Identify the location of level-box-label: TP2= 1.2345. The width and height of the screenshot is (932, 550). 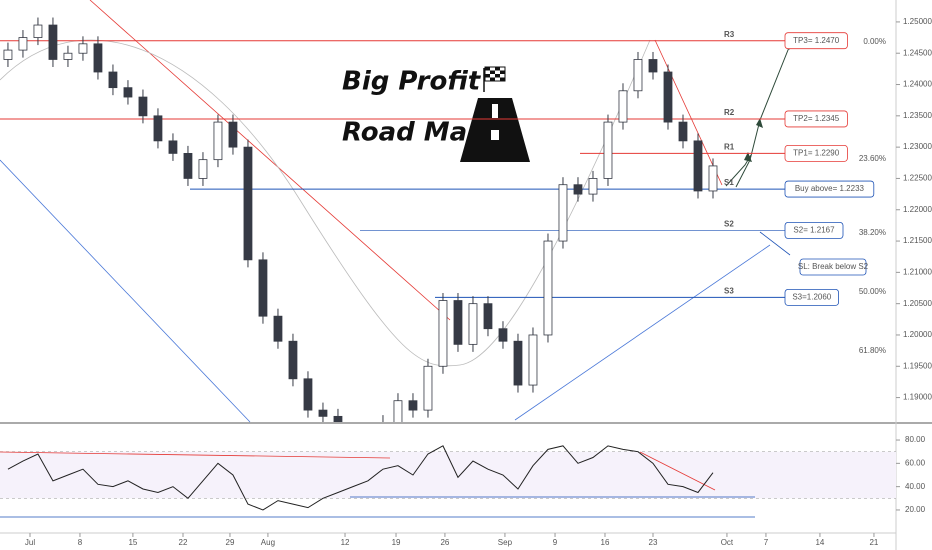
(816, 118).